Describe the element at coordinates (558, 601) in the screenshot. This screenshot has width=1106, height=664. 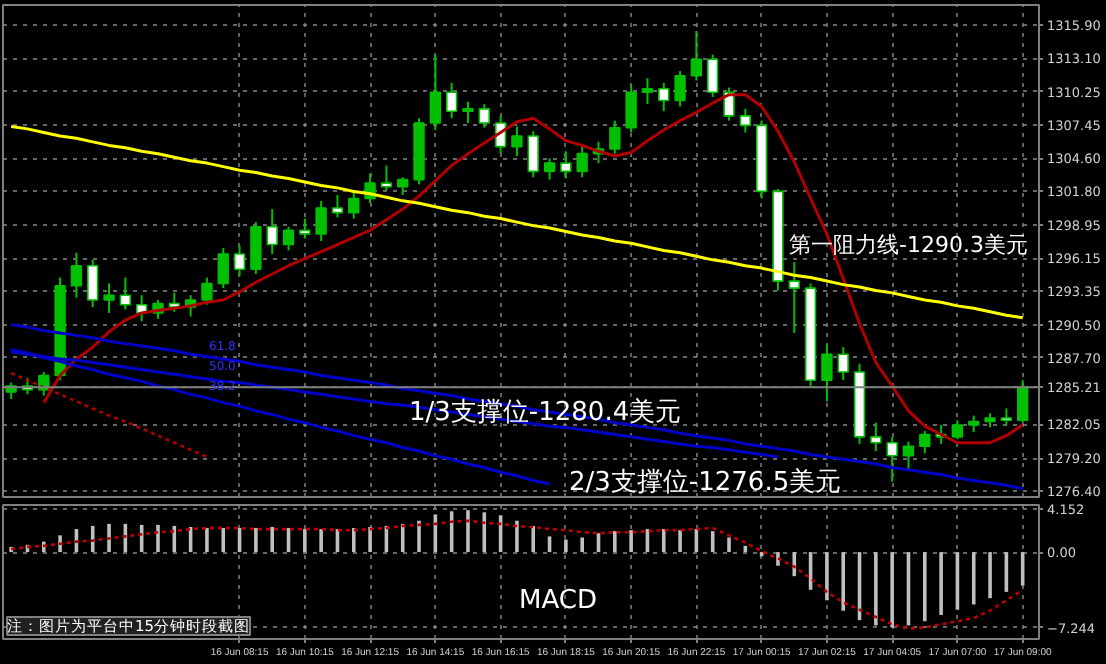
I see `annotation: MACD` at that location.